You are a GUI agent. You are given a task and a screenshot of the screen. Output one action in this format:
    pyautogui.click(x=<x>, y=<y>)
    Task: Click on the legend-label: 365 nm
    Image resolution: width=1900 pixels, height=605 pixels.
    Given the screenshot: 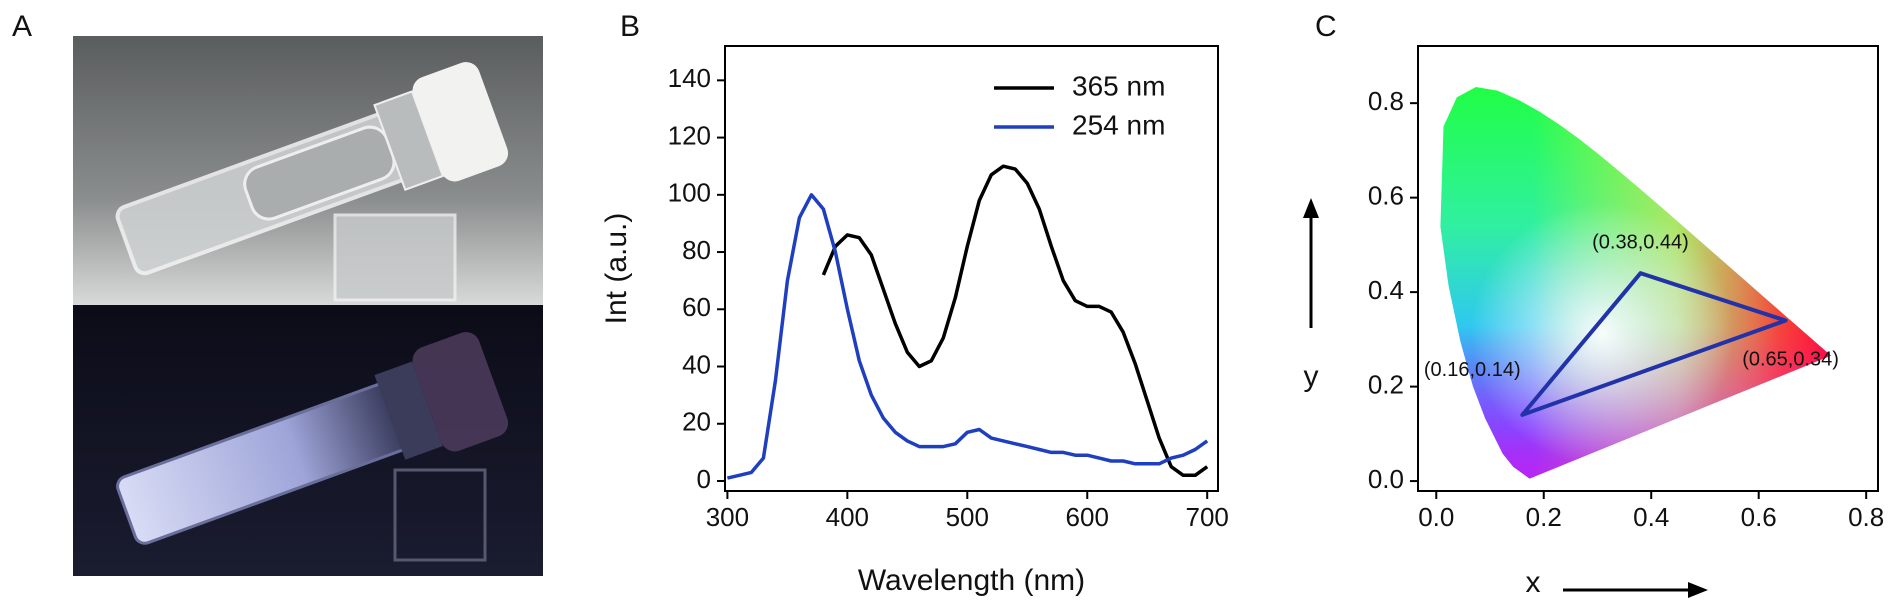 What is the action you would take?
    pyautogui.click(x=1118, y=85)
    